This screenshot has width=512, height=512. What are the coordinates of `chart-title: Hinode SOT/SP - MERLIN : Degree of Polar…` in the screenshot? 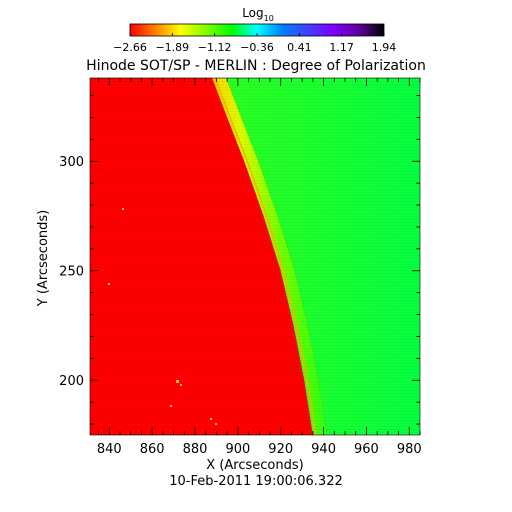 It's located at (256, 66).